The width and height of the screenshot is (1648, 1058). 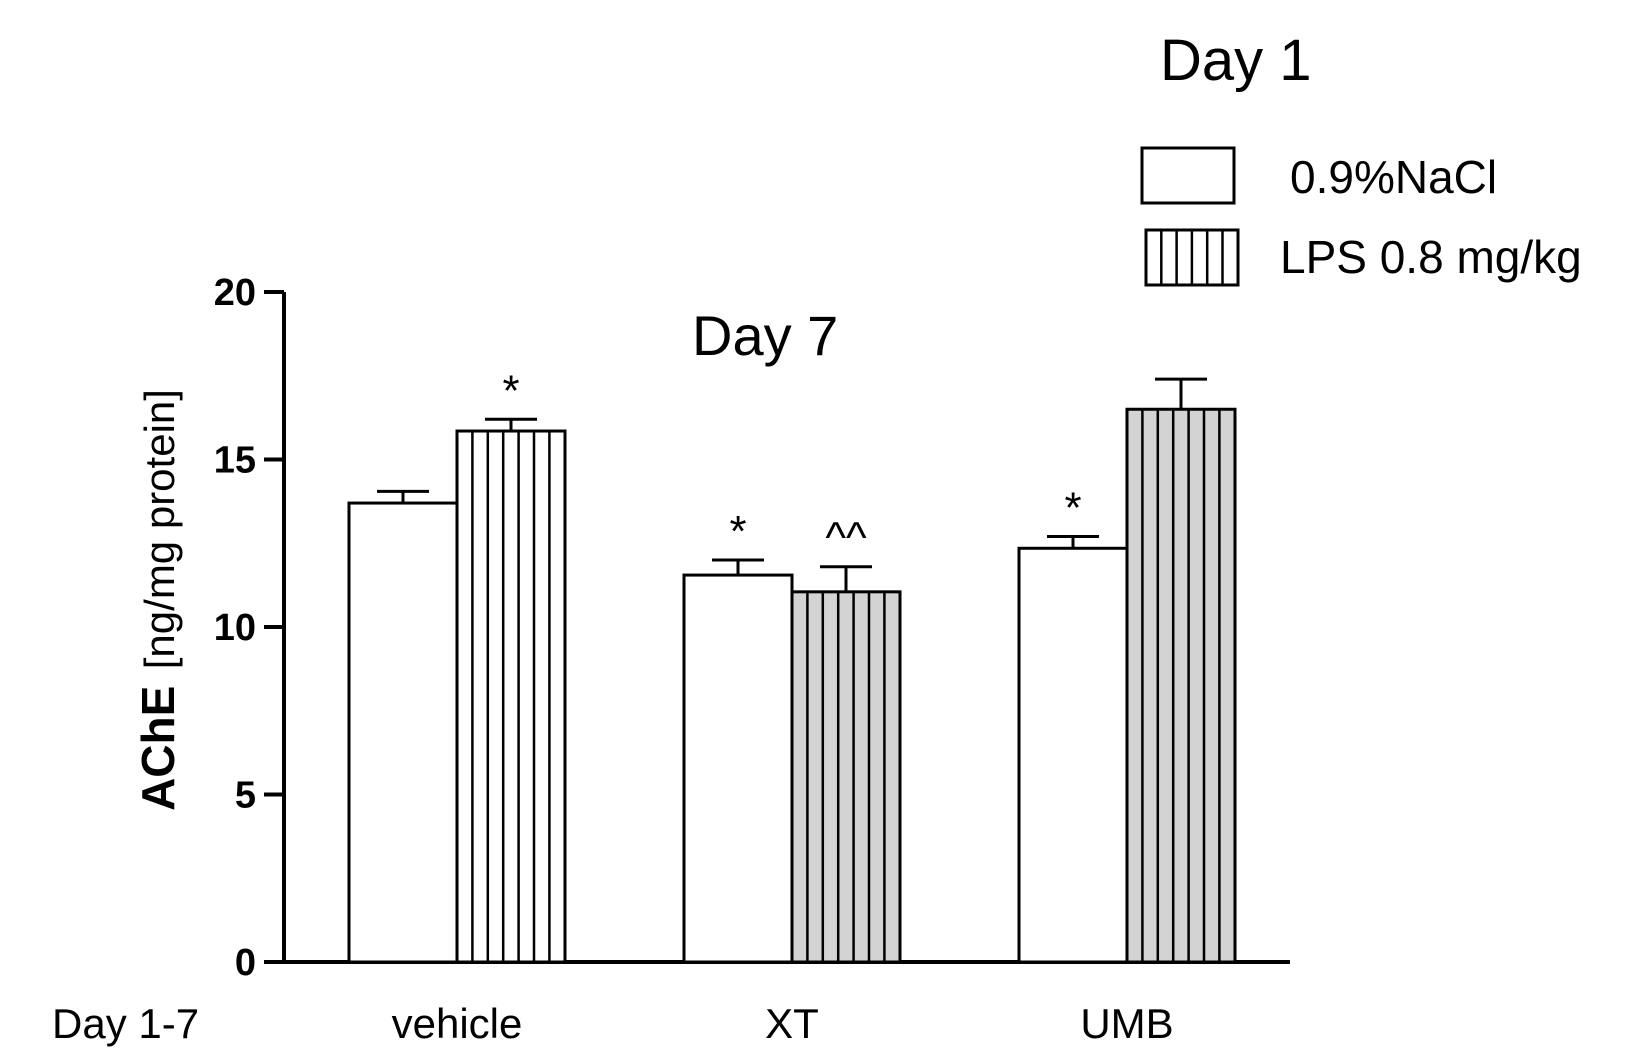 What do you see at coordinates (1431, 257) in the screenshot?
I see `legend-label-lps: LPS 0.8 mg/kg` at bounding box center [1431, 257].